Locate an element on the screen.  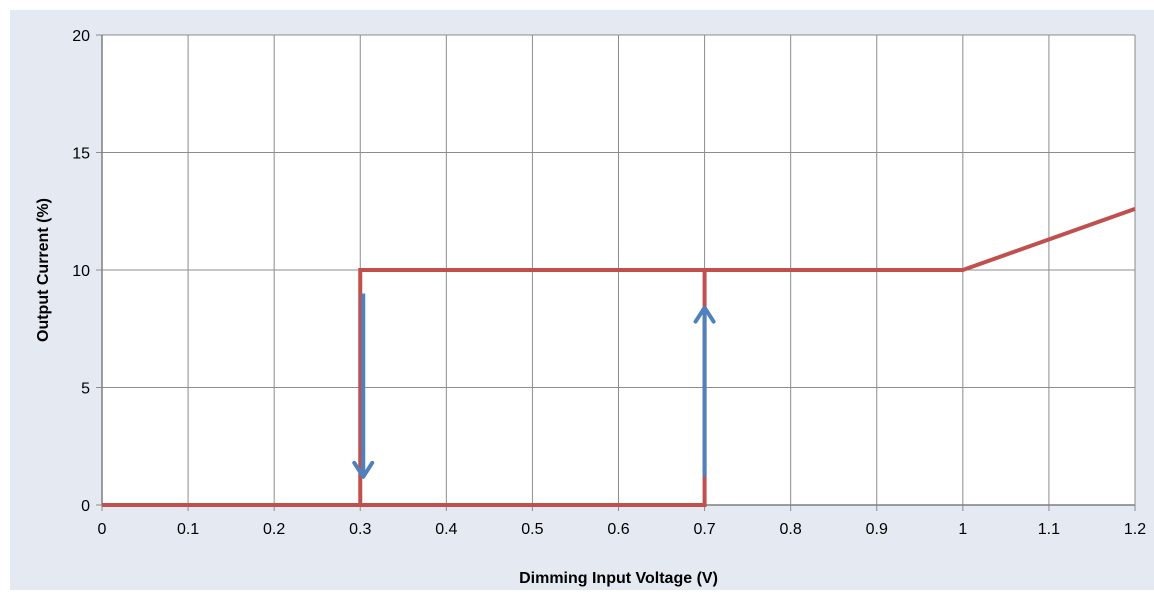
x-tick-label: 0.6 is located at coordinates (618, 529).